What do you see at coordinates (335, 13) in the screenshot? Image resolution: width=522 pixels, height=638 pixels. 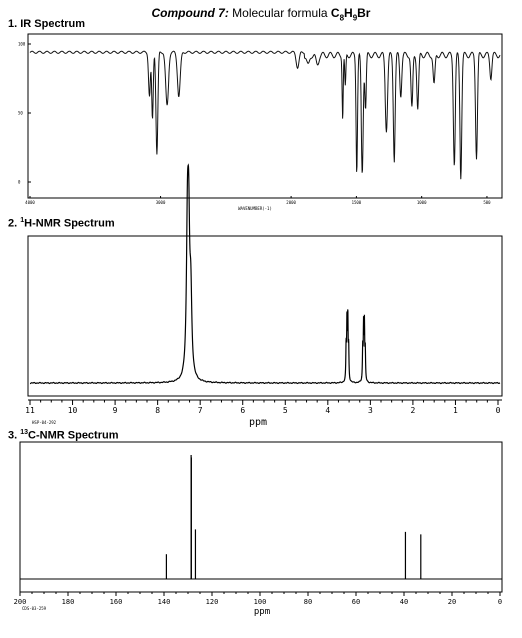 I see `formula-element-c: C` at bounding box center [335, 13].